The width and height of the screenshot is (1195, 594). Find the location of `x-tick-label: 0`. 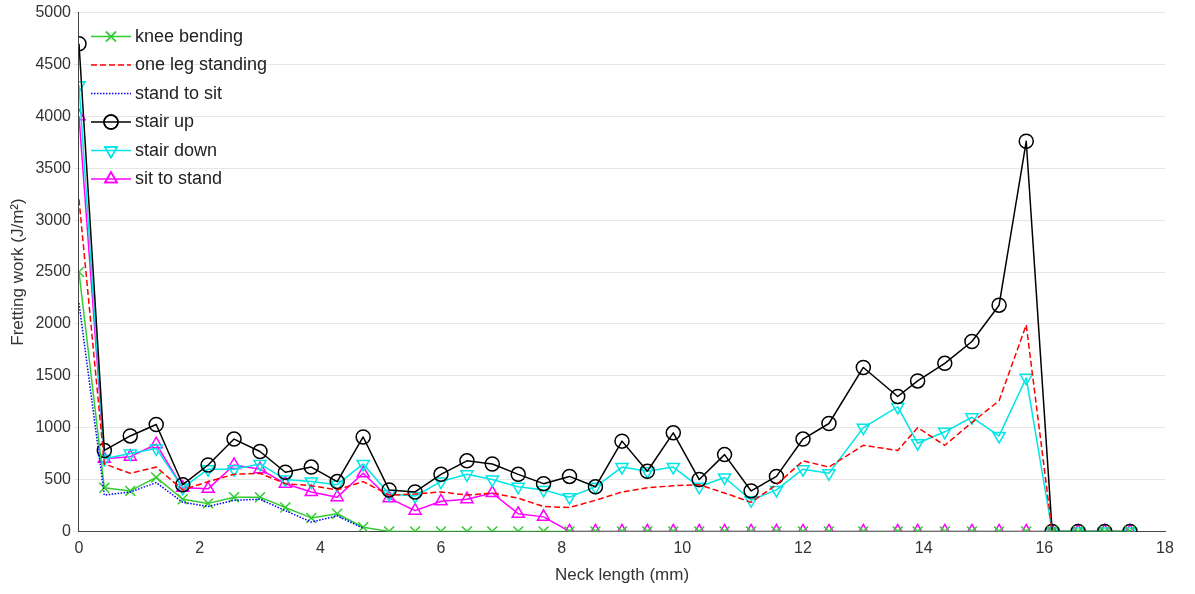

x-tick-label: 0 is located at coordinates (79, 548).